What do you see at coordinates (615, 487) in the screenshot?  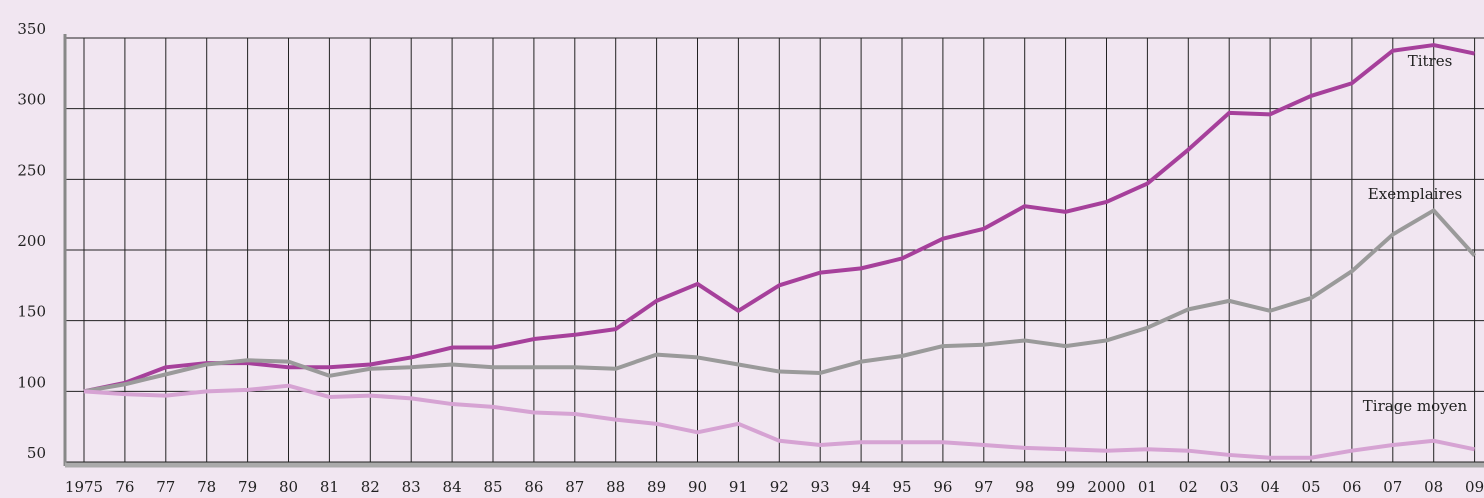 I see `x-tick-label: 88` at bounding box center [615, 487].